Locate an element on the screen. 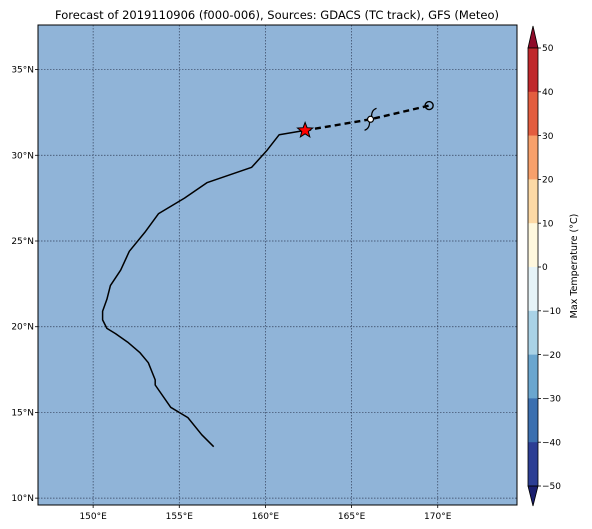 This screenshot has height=529, width=592. colorbar-tick-label: 0 is located at coordinates (545, 268).